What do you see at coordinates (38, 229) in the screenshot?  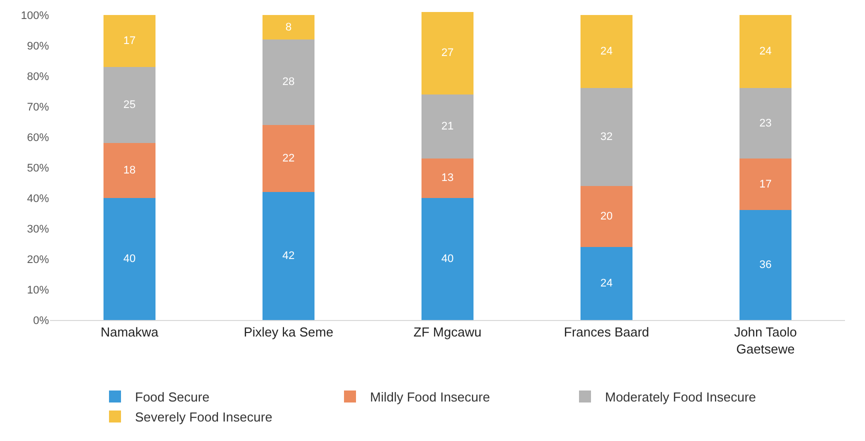 I see `y-tick-label: 30%` at bounding box center [38, 229].